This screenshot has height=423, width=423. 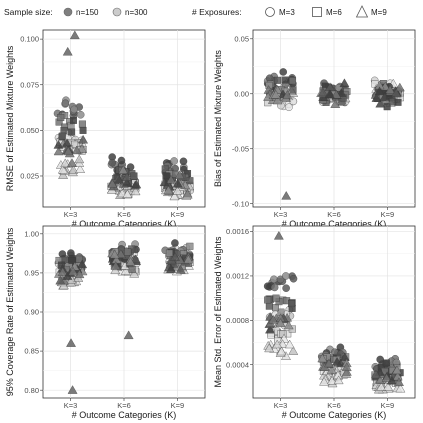 I want to click on y-axis-label: 95% Coverage Rate of Estimated Weights, so click(x=10, y=311).